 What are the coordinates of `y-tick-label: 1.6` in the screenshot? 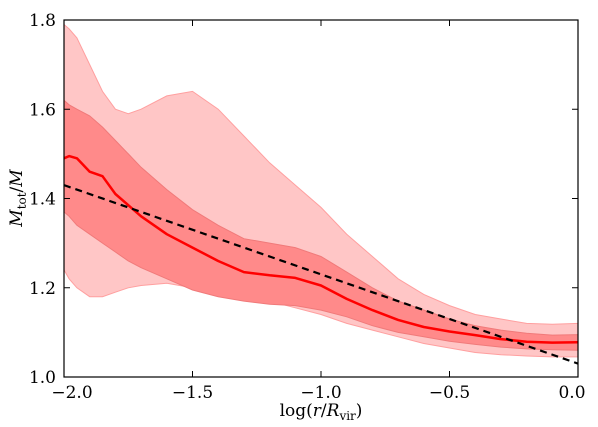 It's located at (42, 110).